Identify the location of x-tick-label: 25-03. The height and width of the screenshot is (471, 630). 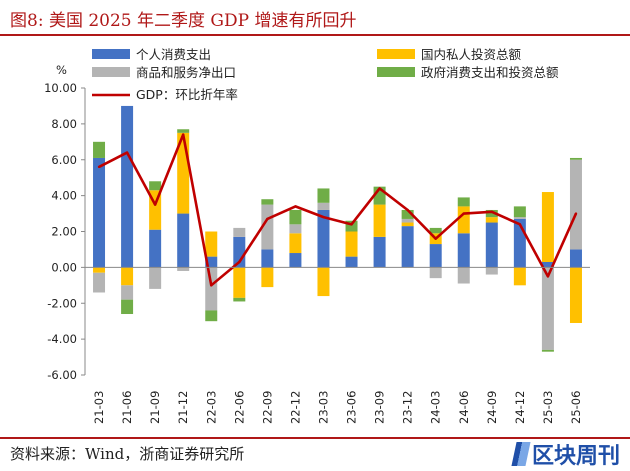
(548, 407).